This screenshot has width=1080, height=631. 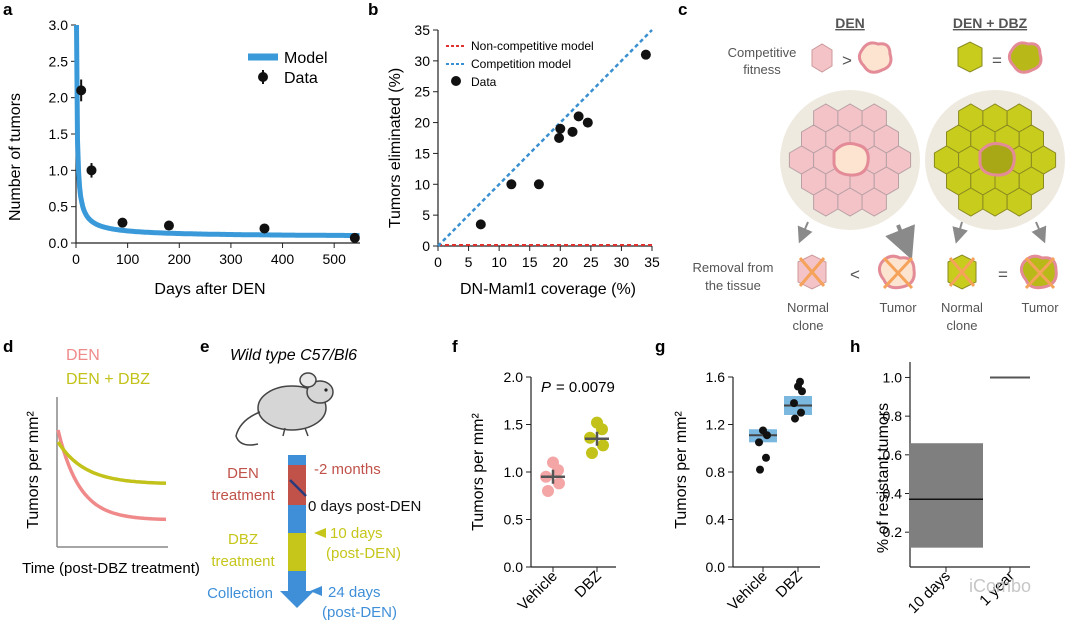 What do you see at coordinates (363, 553) in the screenshot?
I see `timepoint-10-days-line2: (post-DEN)` at bounding box center [363, 553].